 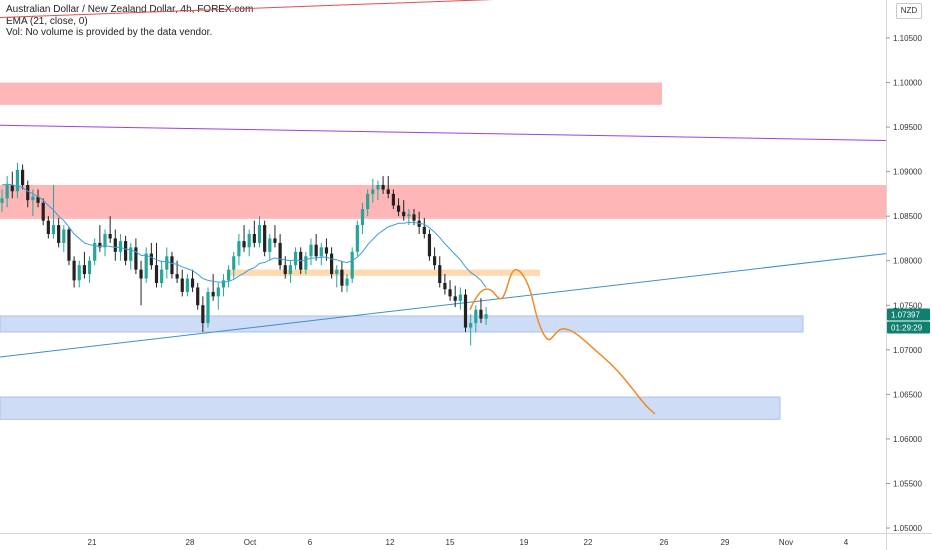 What do you see at coordinates (92, 542) in the screenshot?
I see `x-tick-label: 21` at bounding box center [92, 542].